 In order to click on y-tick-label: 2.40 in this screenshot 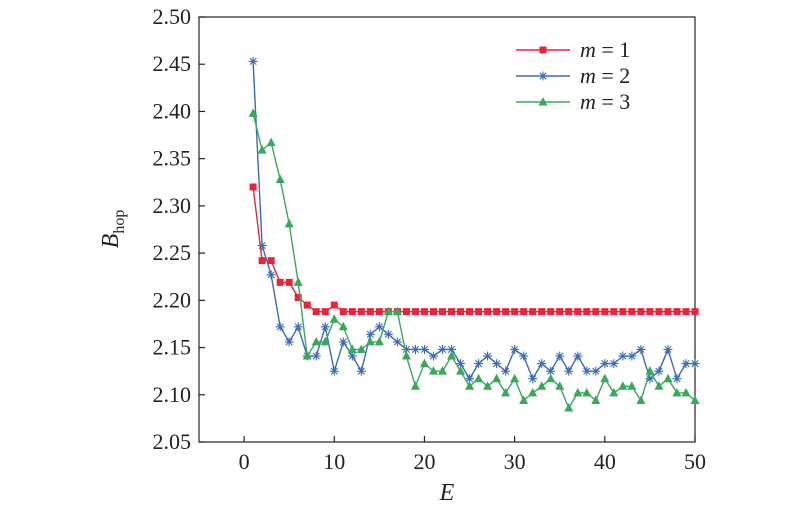, I will do `click(172, 110)`.